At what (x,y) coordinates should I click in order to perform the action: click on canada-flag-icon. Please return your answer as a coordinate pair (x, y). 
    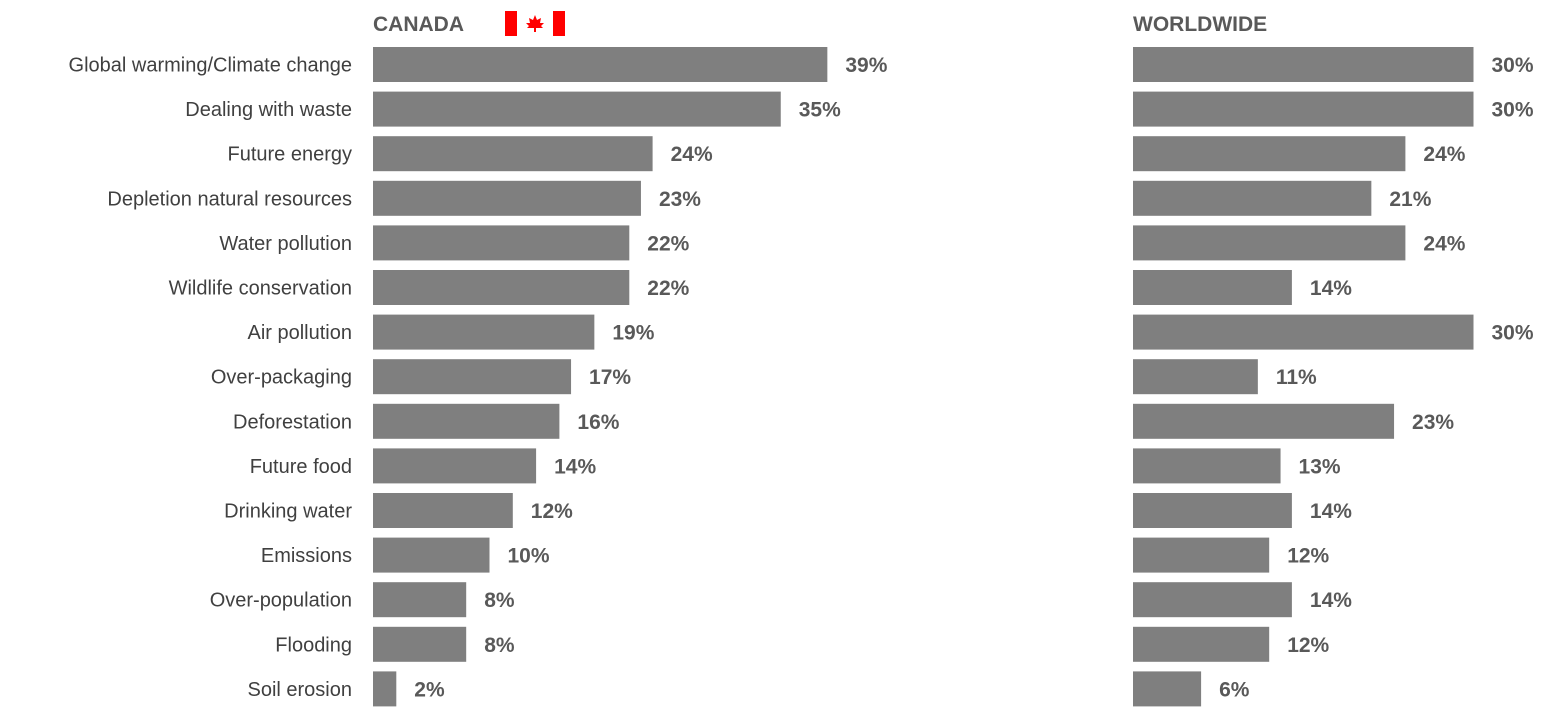
    Looking at the image, I should click on (535, 23).